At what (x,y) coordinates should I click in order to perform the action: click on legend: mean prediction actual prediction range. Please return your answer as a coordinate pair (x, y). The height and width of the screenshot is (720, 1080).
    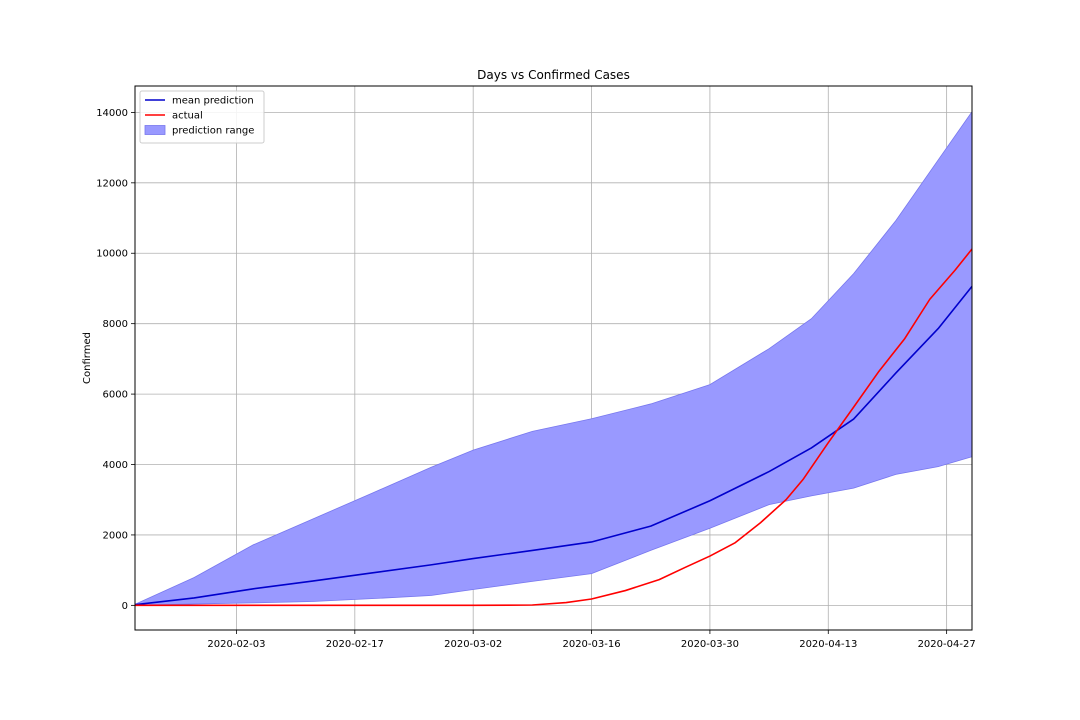
    Looking at the image, I should click on (202, 117).